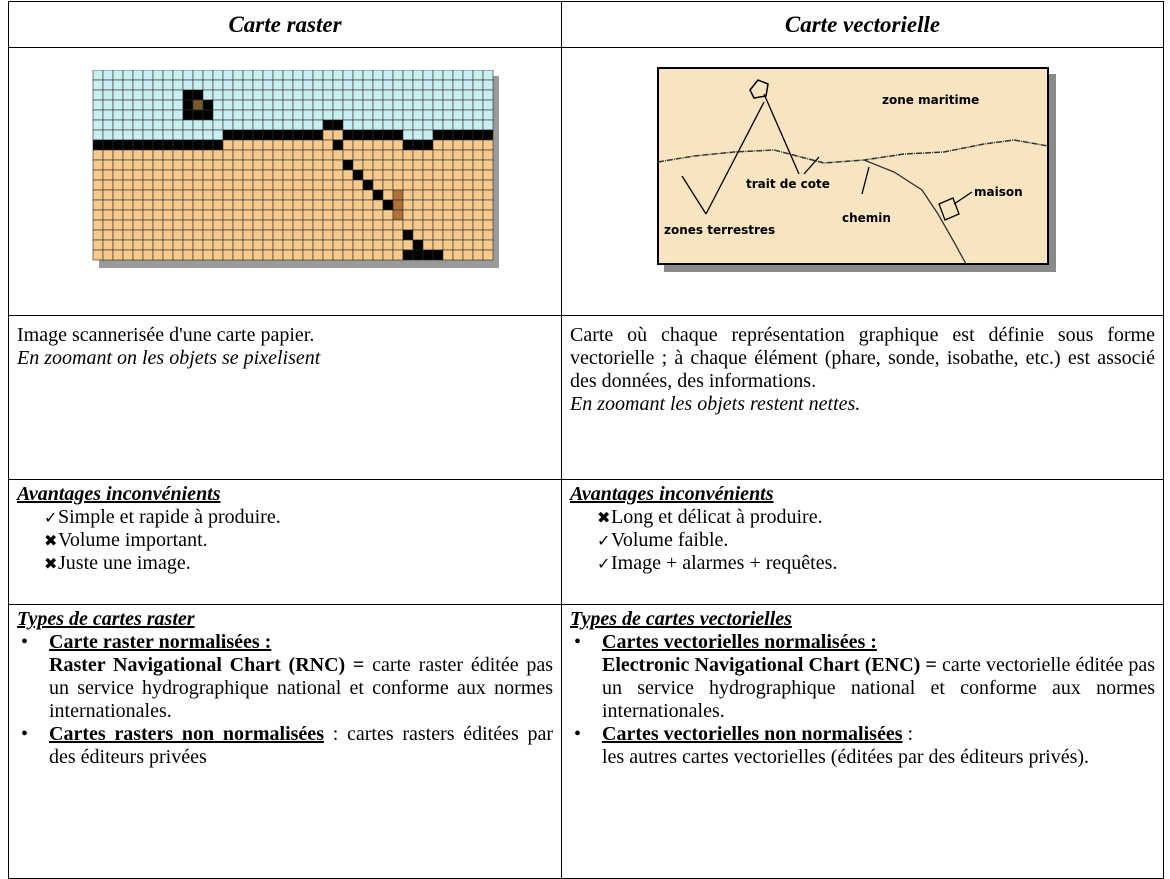  I want to click on list-item: ✓Simple et rapide à produire., so click(162, 517).